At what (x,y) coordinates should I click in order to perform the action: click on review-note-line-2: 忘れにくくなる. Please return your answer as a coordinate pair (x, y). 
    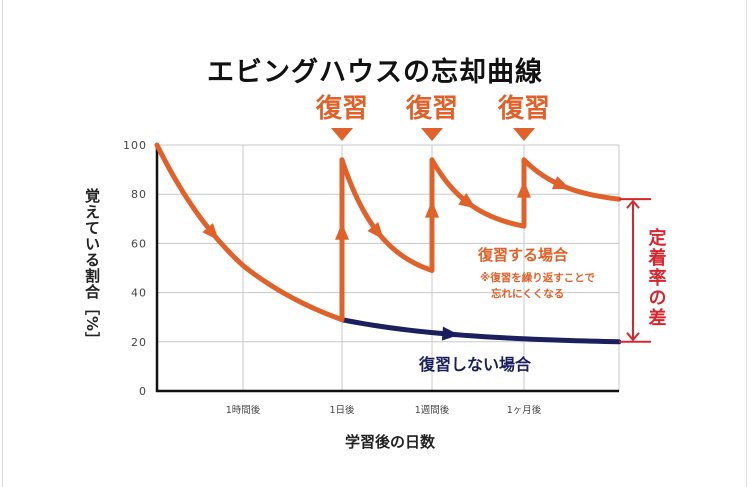
    Looking at the image, I should click on (527, 293).